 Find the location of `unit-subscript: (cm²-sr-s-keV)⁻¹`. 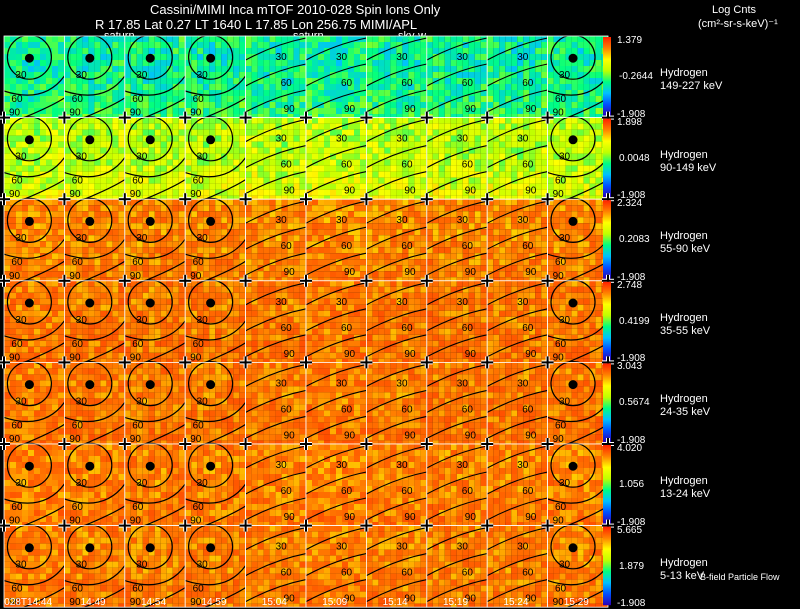

unit-subscript: (cm²-sr-s-keV)⁻¹ is located at coordinates (738, 24).